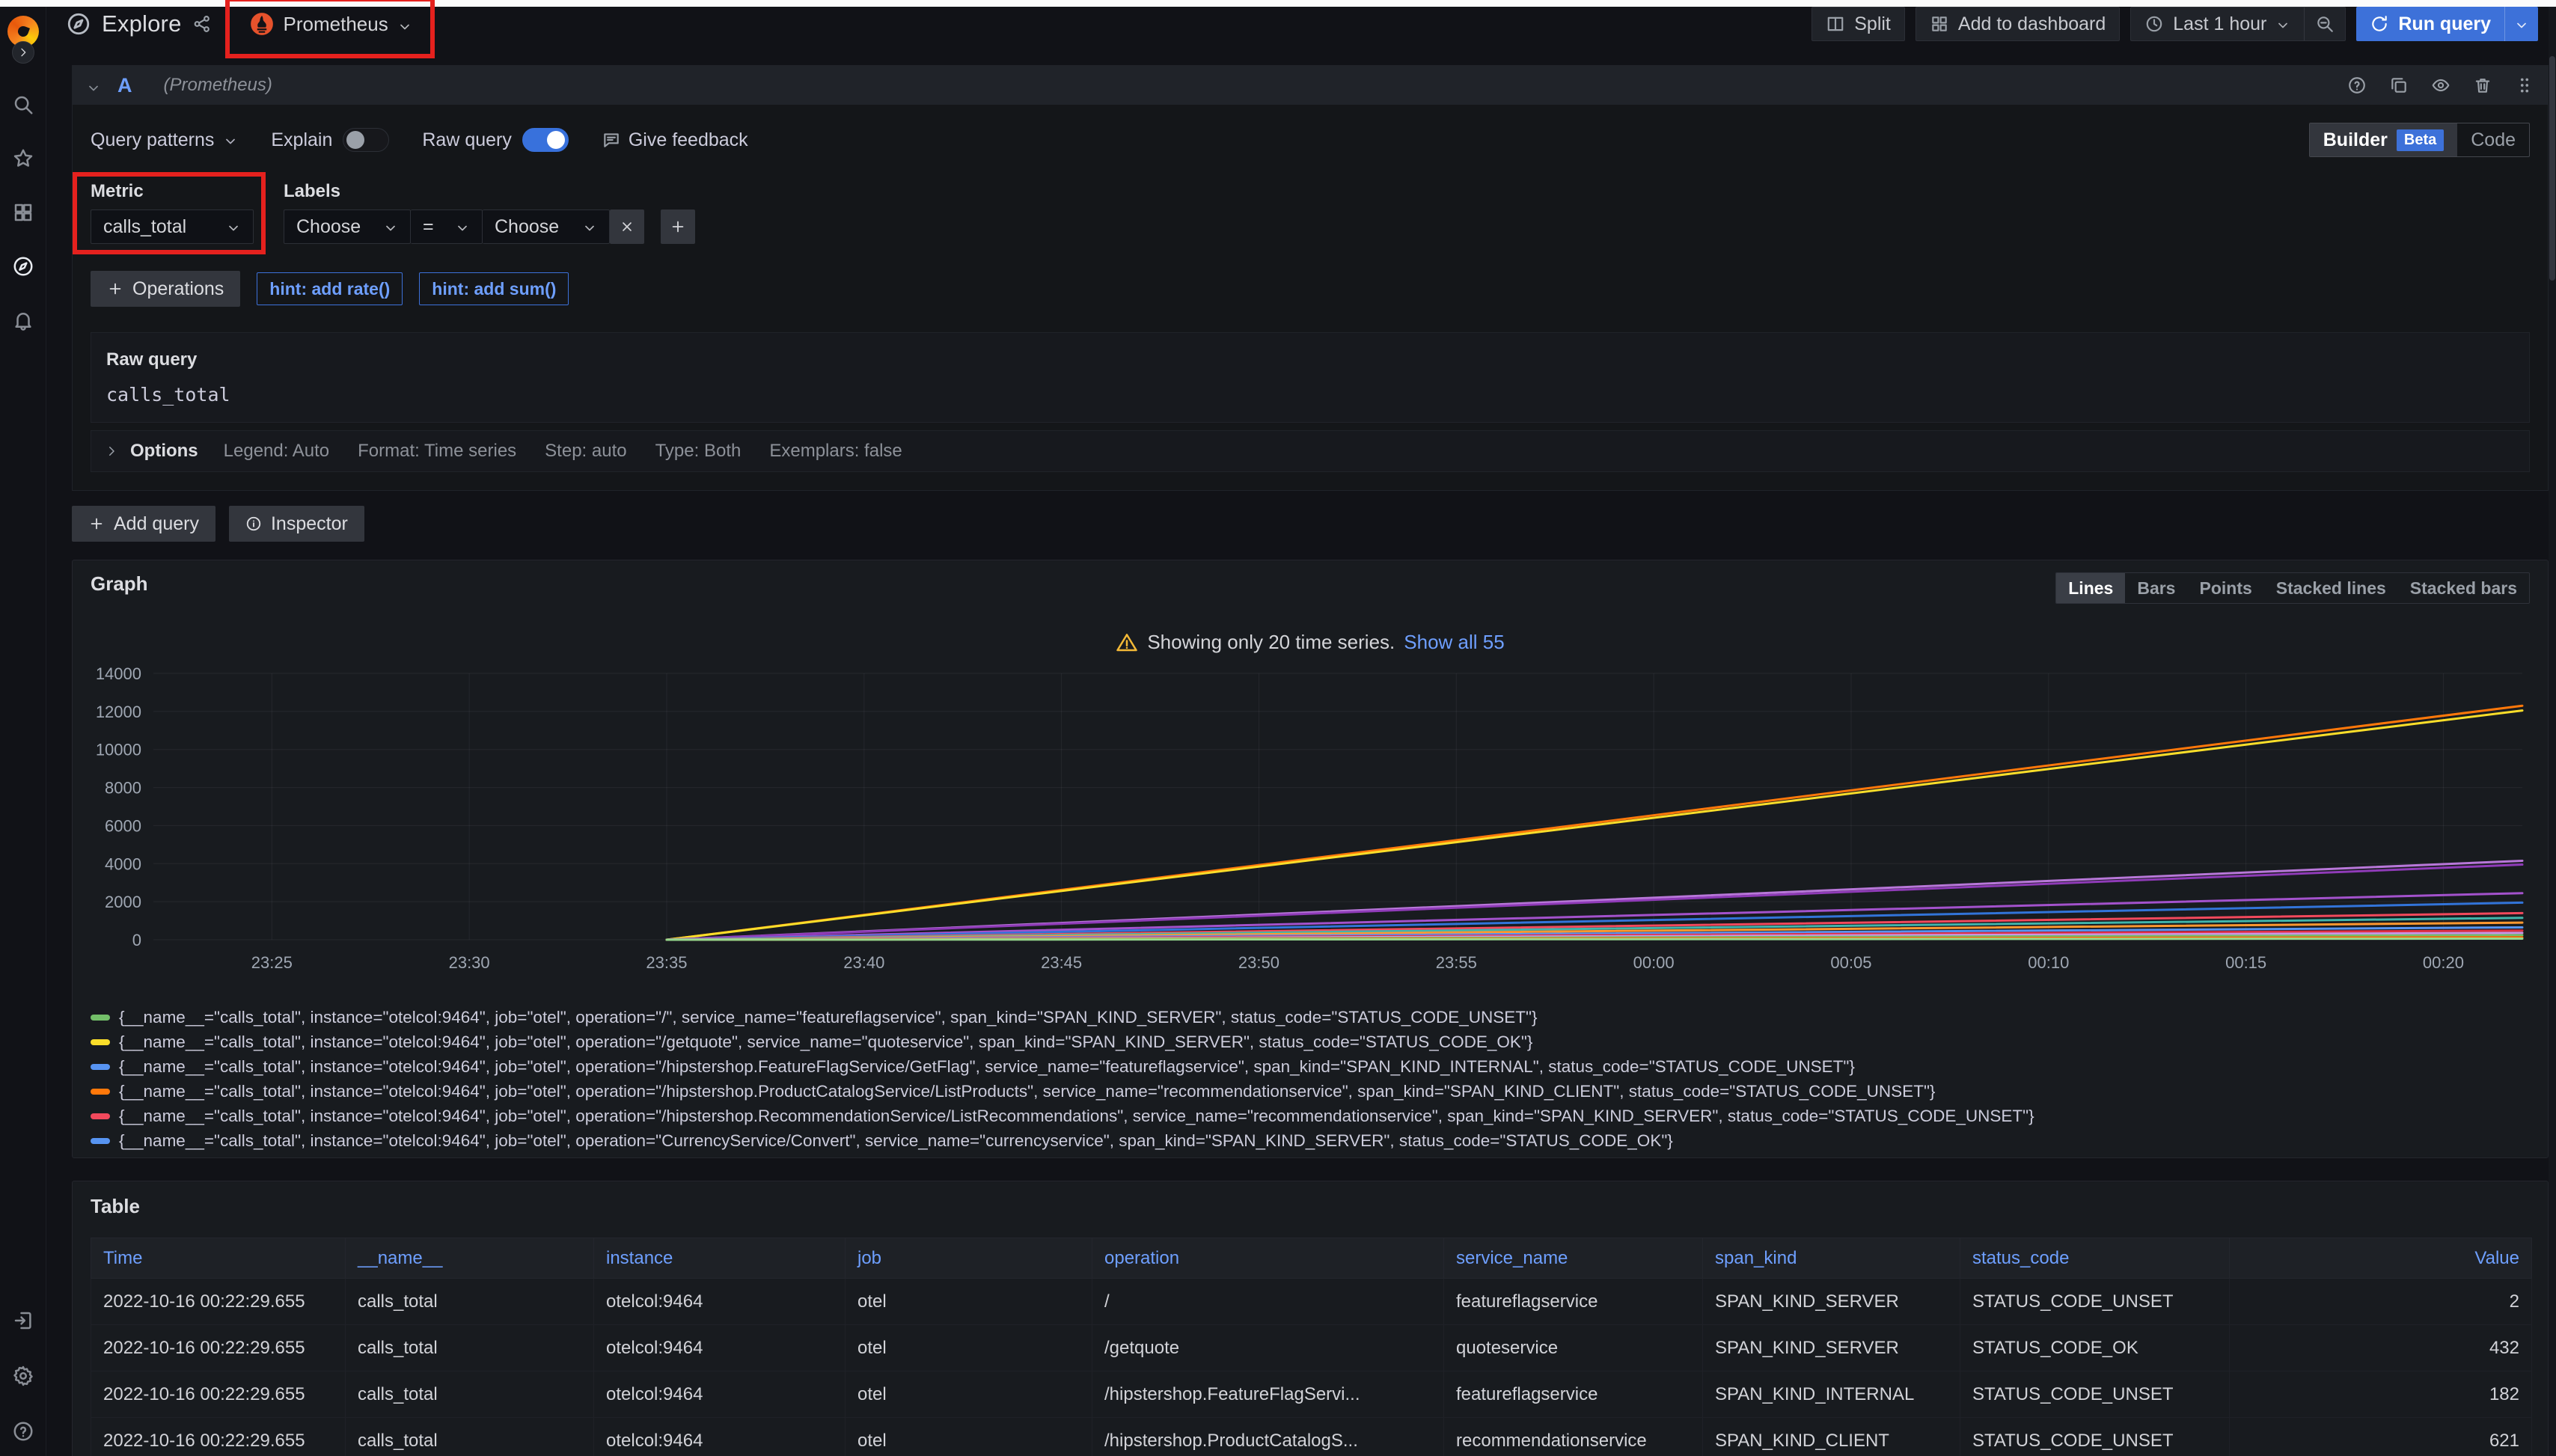 Image resolution: width=2556 pixels, height=1456 pixels. Describe the element at coordinates (2157, 588) in the screenshot. I see `graph-mode-bars: Bars` at that location.